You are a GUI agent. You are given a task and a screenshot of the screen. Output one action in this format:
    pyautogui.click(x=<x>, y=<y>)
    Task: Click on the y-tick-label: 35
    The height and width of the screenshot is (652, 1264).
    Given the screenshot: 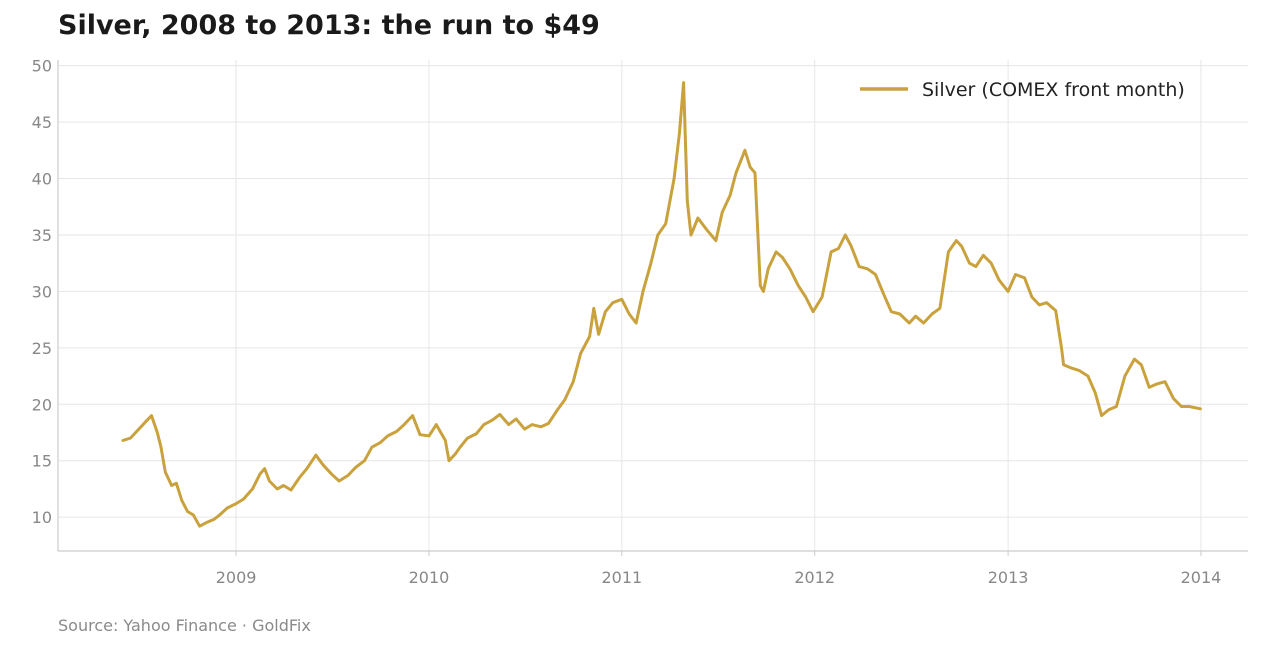 What is the action you would take?
    pyautogui.click(x=42, y=235)
    